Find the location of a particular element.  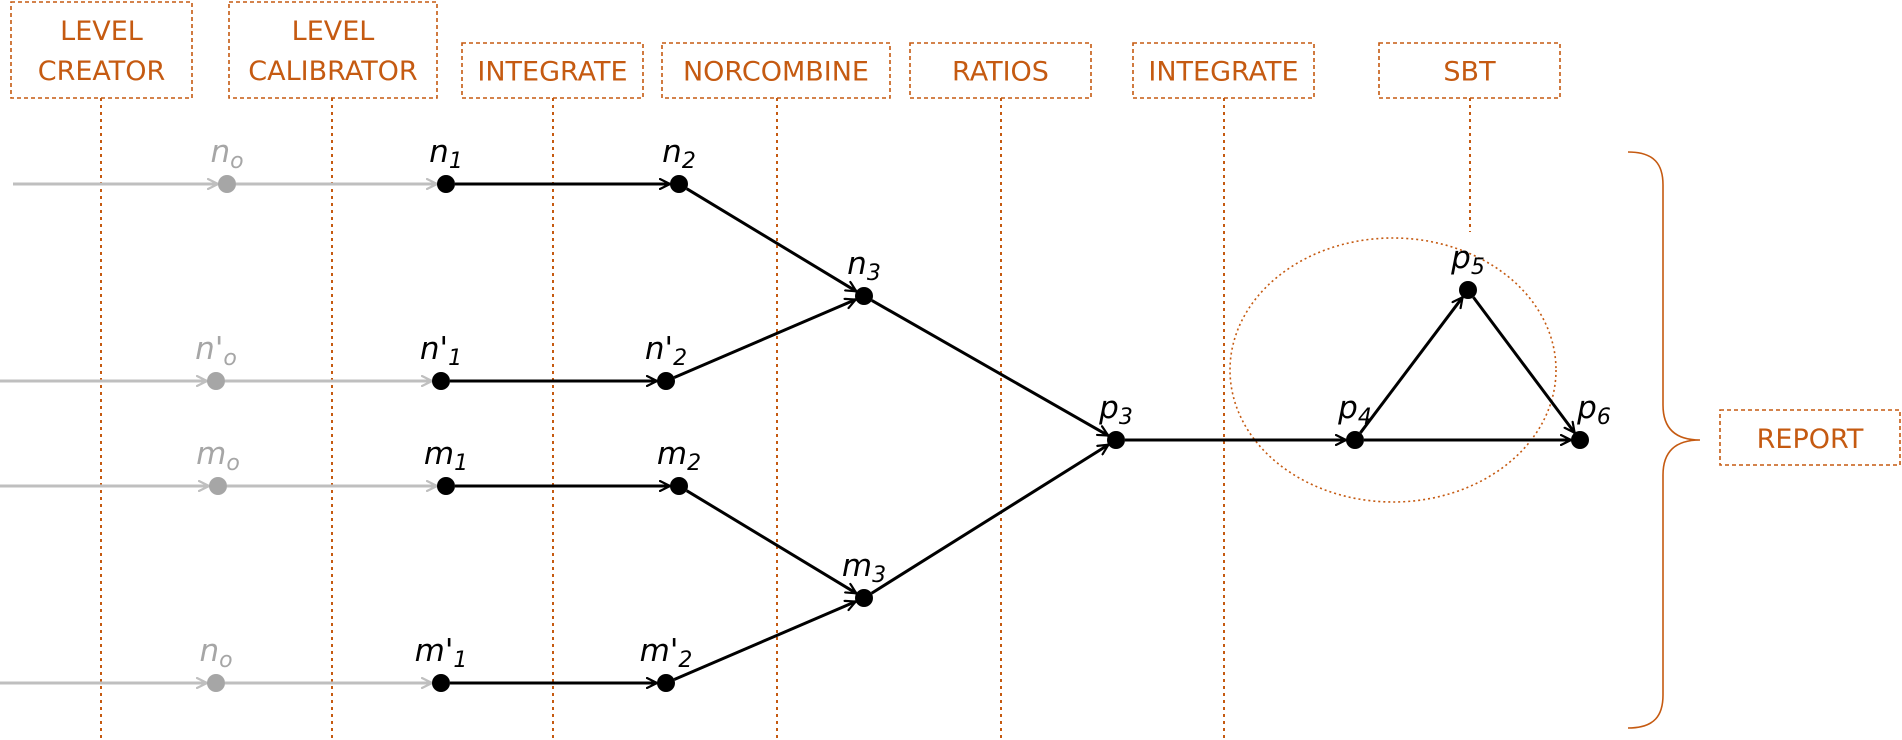

edge-m3-p3 is located at coordinates (989, 519).